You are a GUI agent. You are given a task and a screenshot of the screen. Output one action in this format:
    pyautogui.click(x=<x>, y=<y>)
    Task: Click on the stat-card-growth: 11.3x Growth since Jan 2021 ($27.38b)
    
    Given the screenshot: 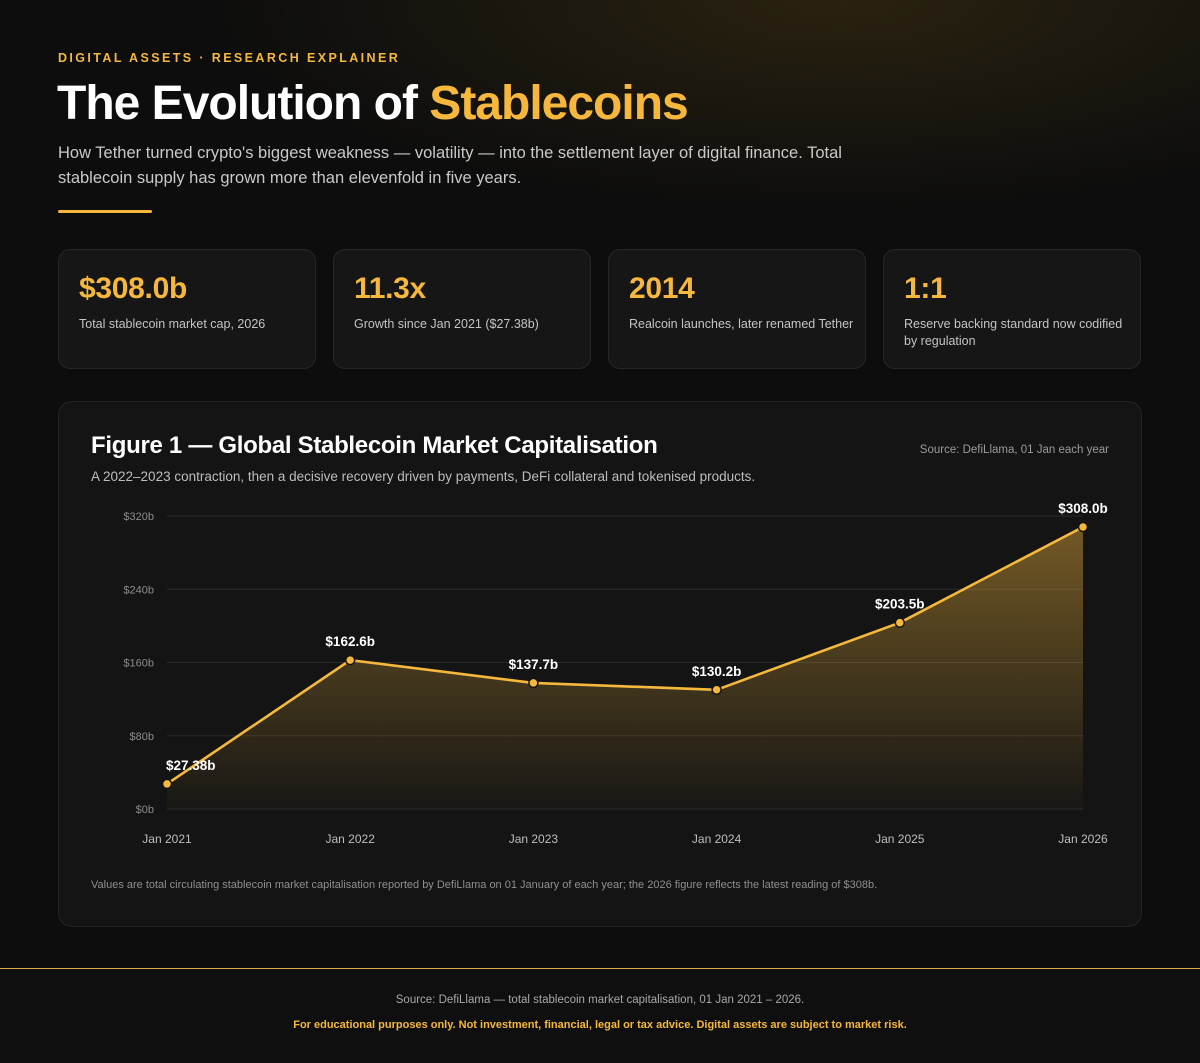 What is the action you would take?
    pyautogui.click(x=462, y=309)
    